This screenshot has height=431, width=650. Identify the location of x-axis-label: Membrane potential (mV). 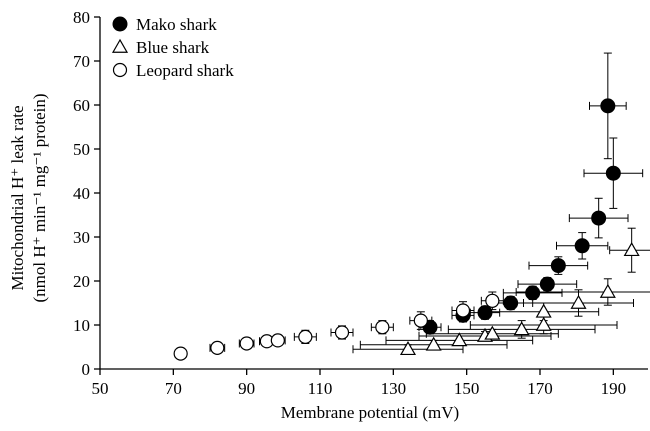
(370, 412).